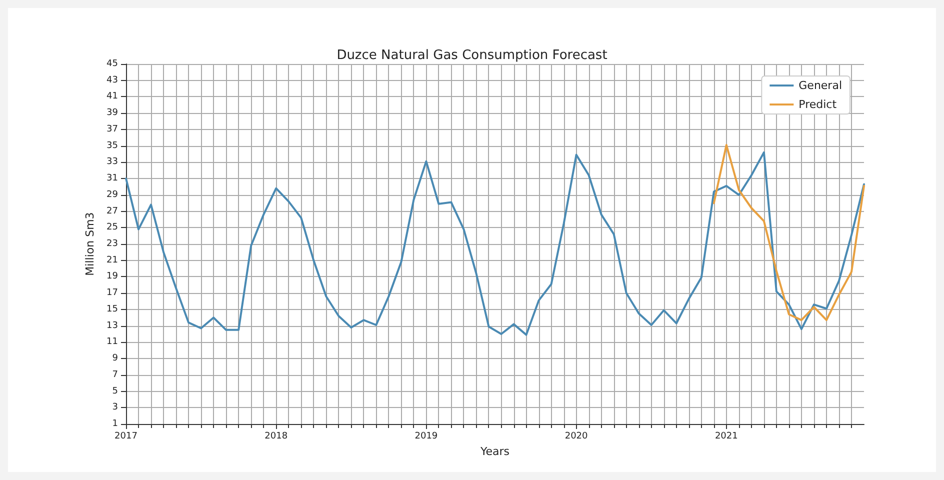 This screenshot has height=480, width=944. I want to click on y-tick-label: 1, so click(115, 424).